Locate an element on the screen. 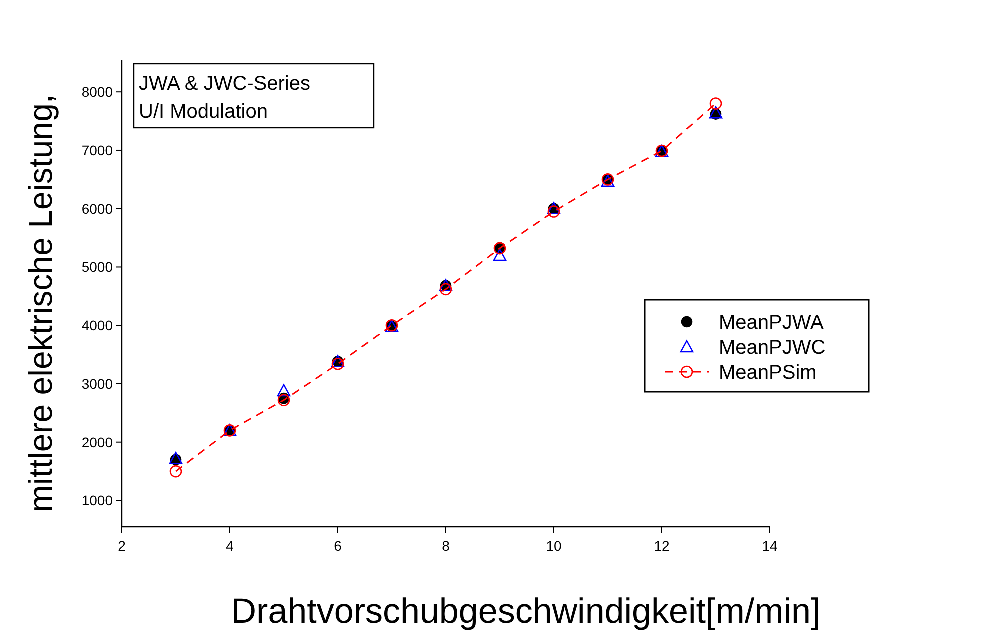 The image size is (983, 639). y-tick-label: 5000 is located at coordinates (98, 267).